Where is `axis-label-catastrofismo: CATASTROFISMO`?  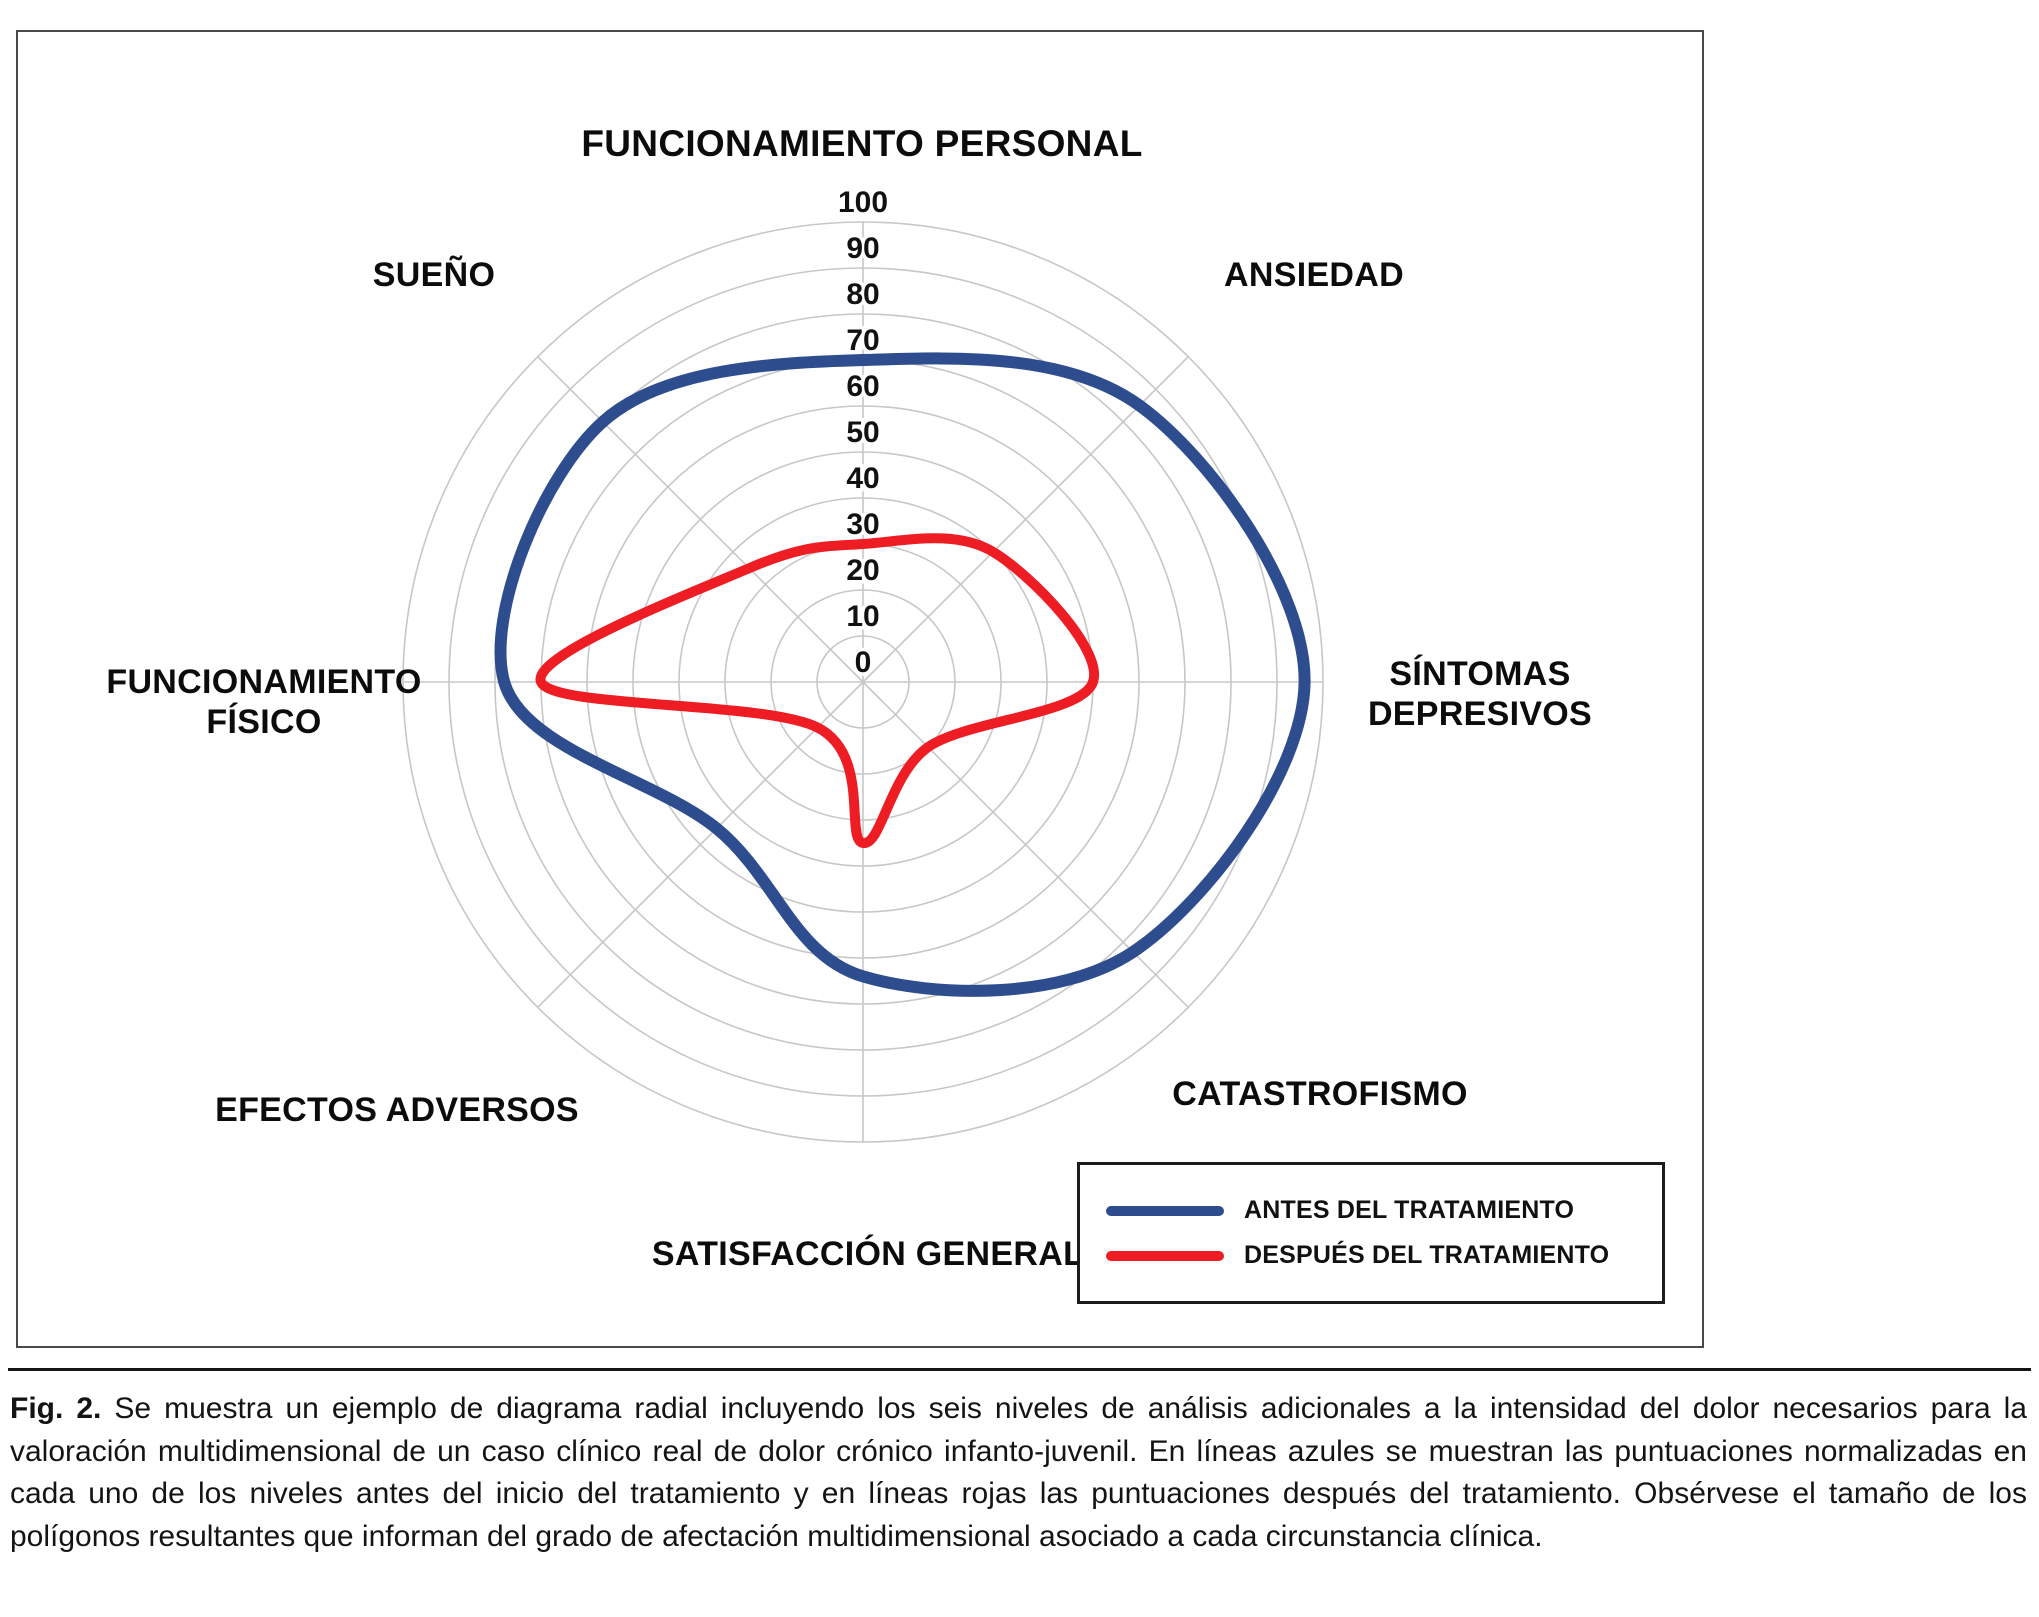
axis-label-catastrofismo: CATASTROFISMO is located at coordinates (1320, 1093).